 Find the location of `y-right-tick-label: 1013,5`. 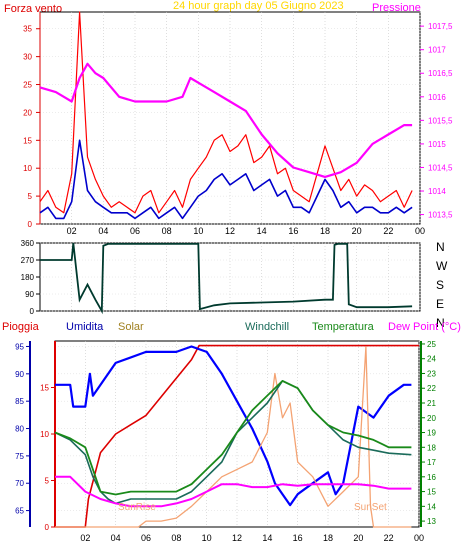

y-right-tick-label: 1013,5 is located at coordinates (440, 215).